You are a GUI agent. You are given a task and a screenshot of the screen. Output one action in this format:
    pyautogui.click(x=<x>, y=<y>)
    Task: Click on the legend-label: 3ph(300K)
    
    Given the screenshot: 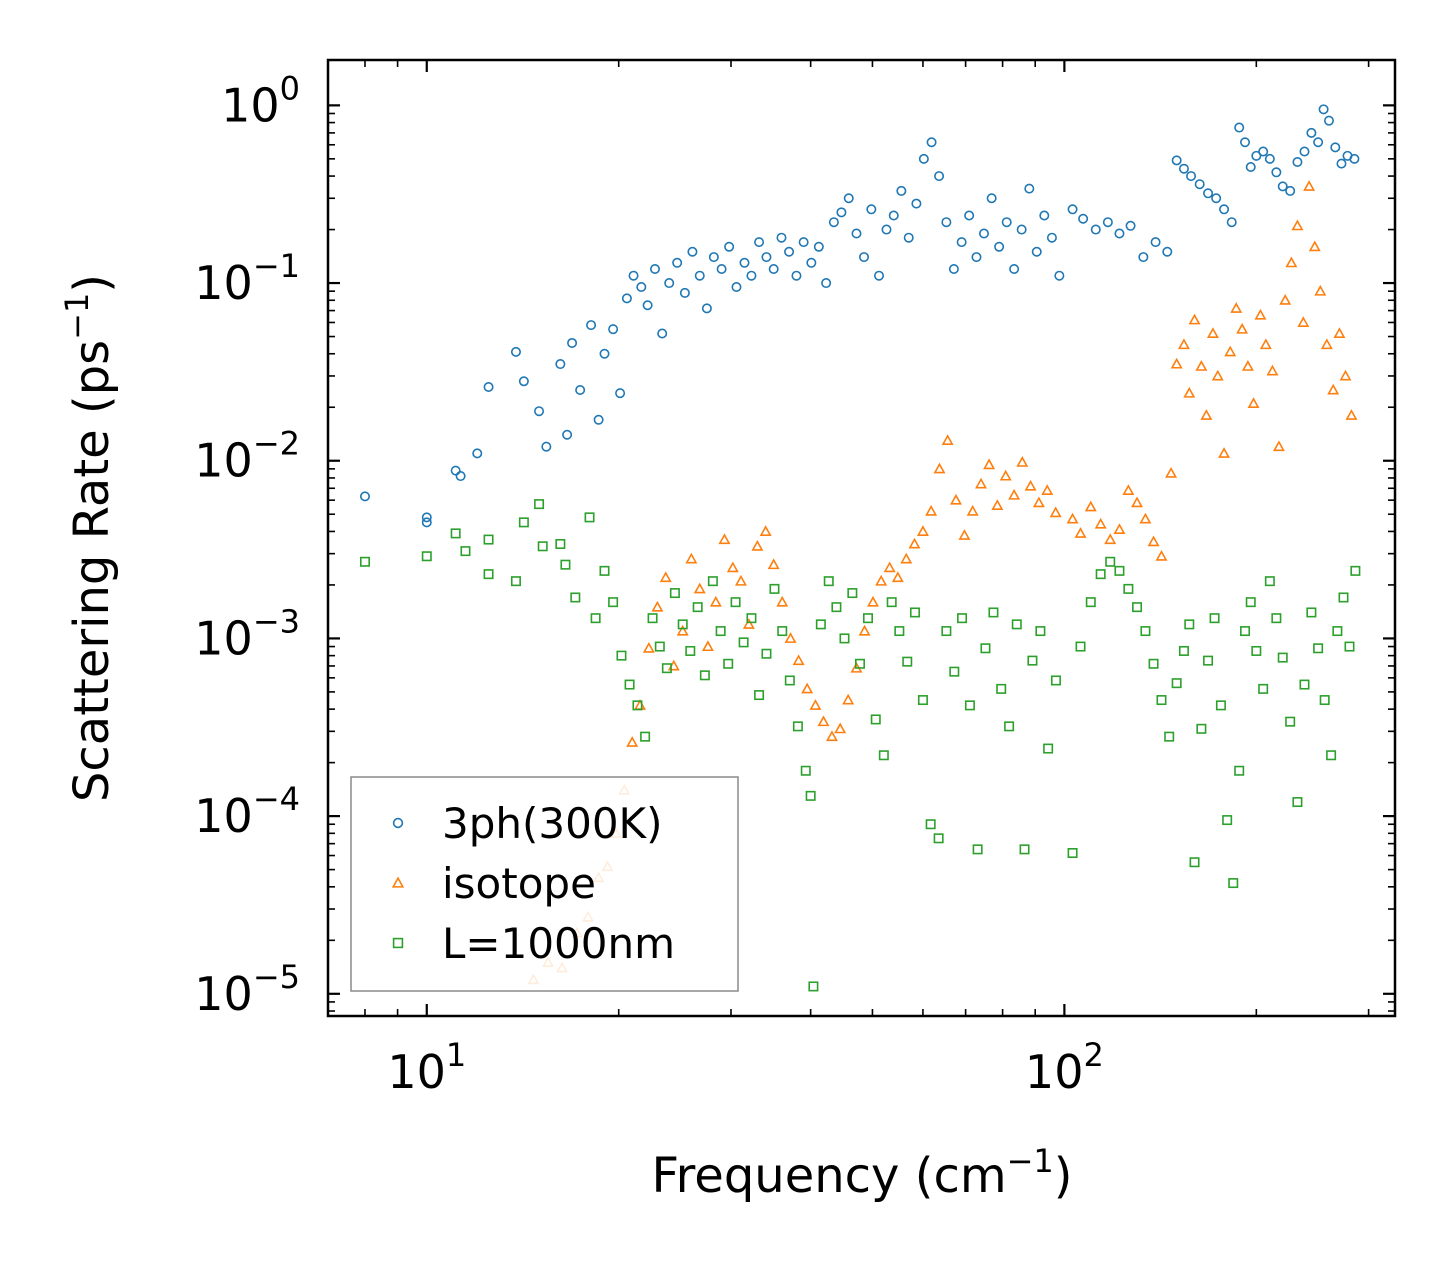 What is the action you would take?
    pyautogui.click(x=552, y=823)
    